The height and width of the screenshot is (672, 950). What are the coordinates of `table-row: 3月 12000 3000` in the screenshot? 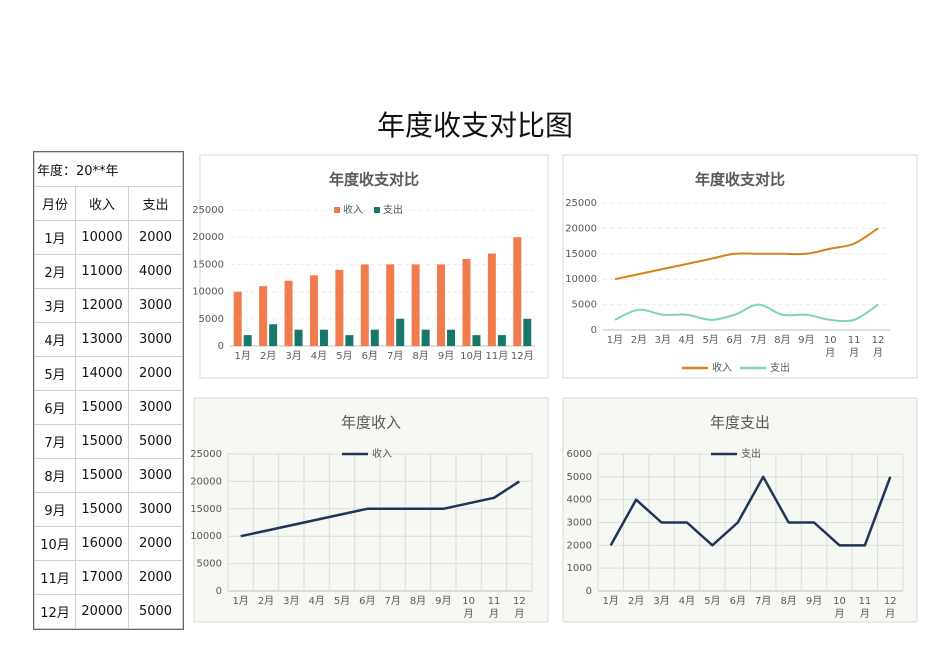 It's located at (108, 305).